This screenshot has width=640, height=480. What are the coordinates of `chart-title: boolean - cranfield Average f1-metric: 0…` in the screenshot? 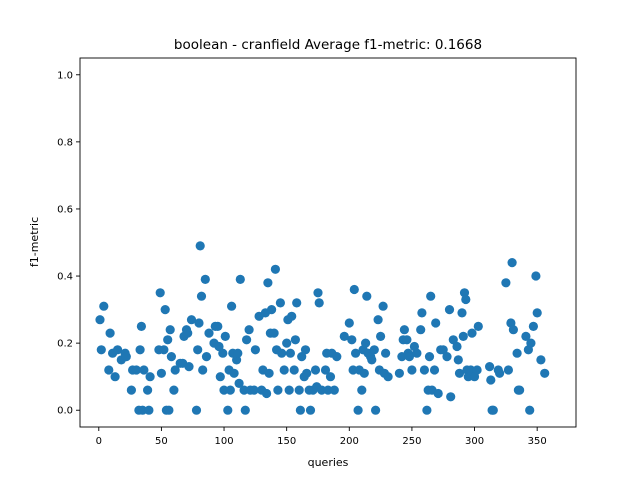 It's located at (328, 45).